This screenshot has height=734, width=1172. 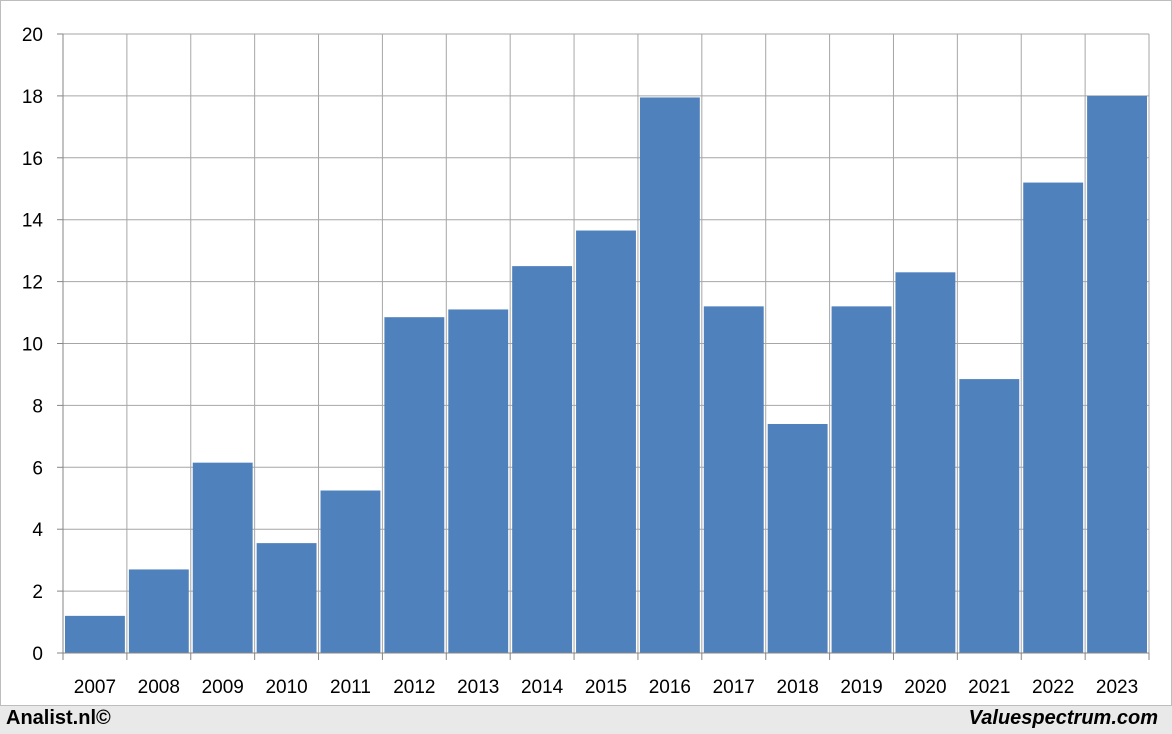 What do you see at coordinates (1063, 718) in the screenshot?
I see `footer-right-credit: Valuespectrum.com` at bounding box center [1063, 718].